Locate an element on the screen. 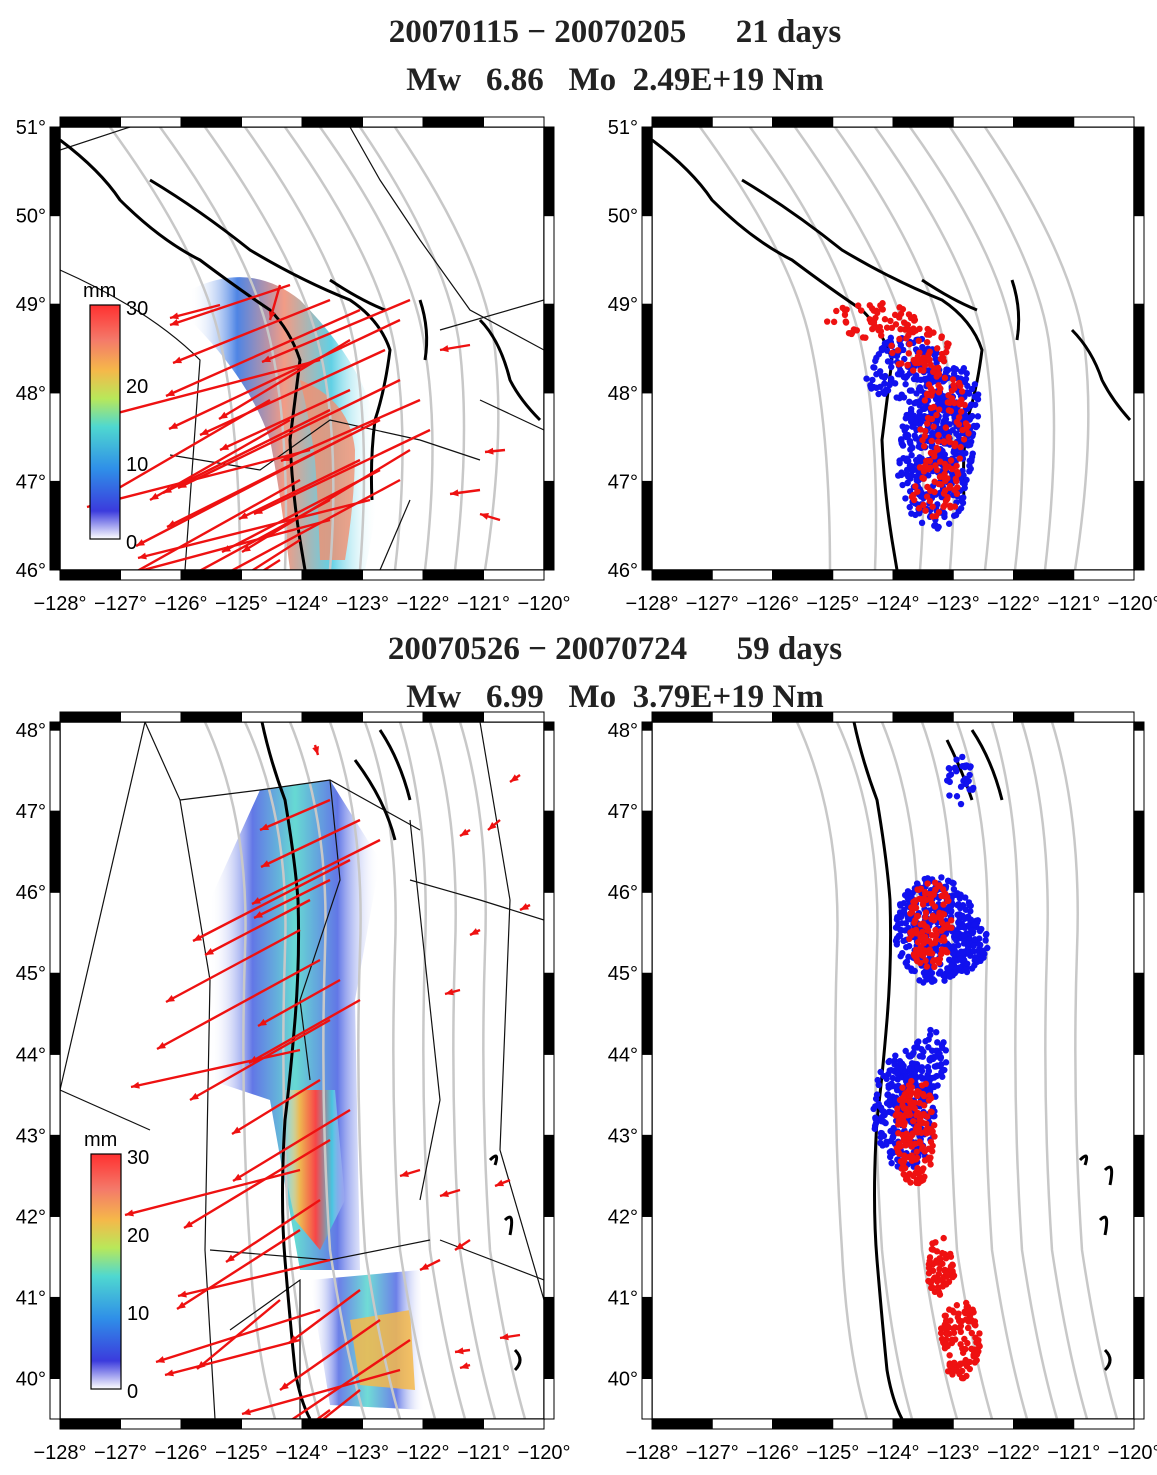  latitude-tick-label: 46° is located at coordinates (31, 893).